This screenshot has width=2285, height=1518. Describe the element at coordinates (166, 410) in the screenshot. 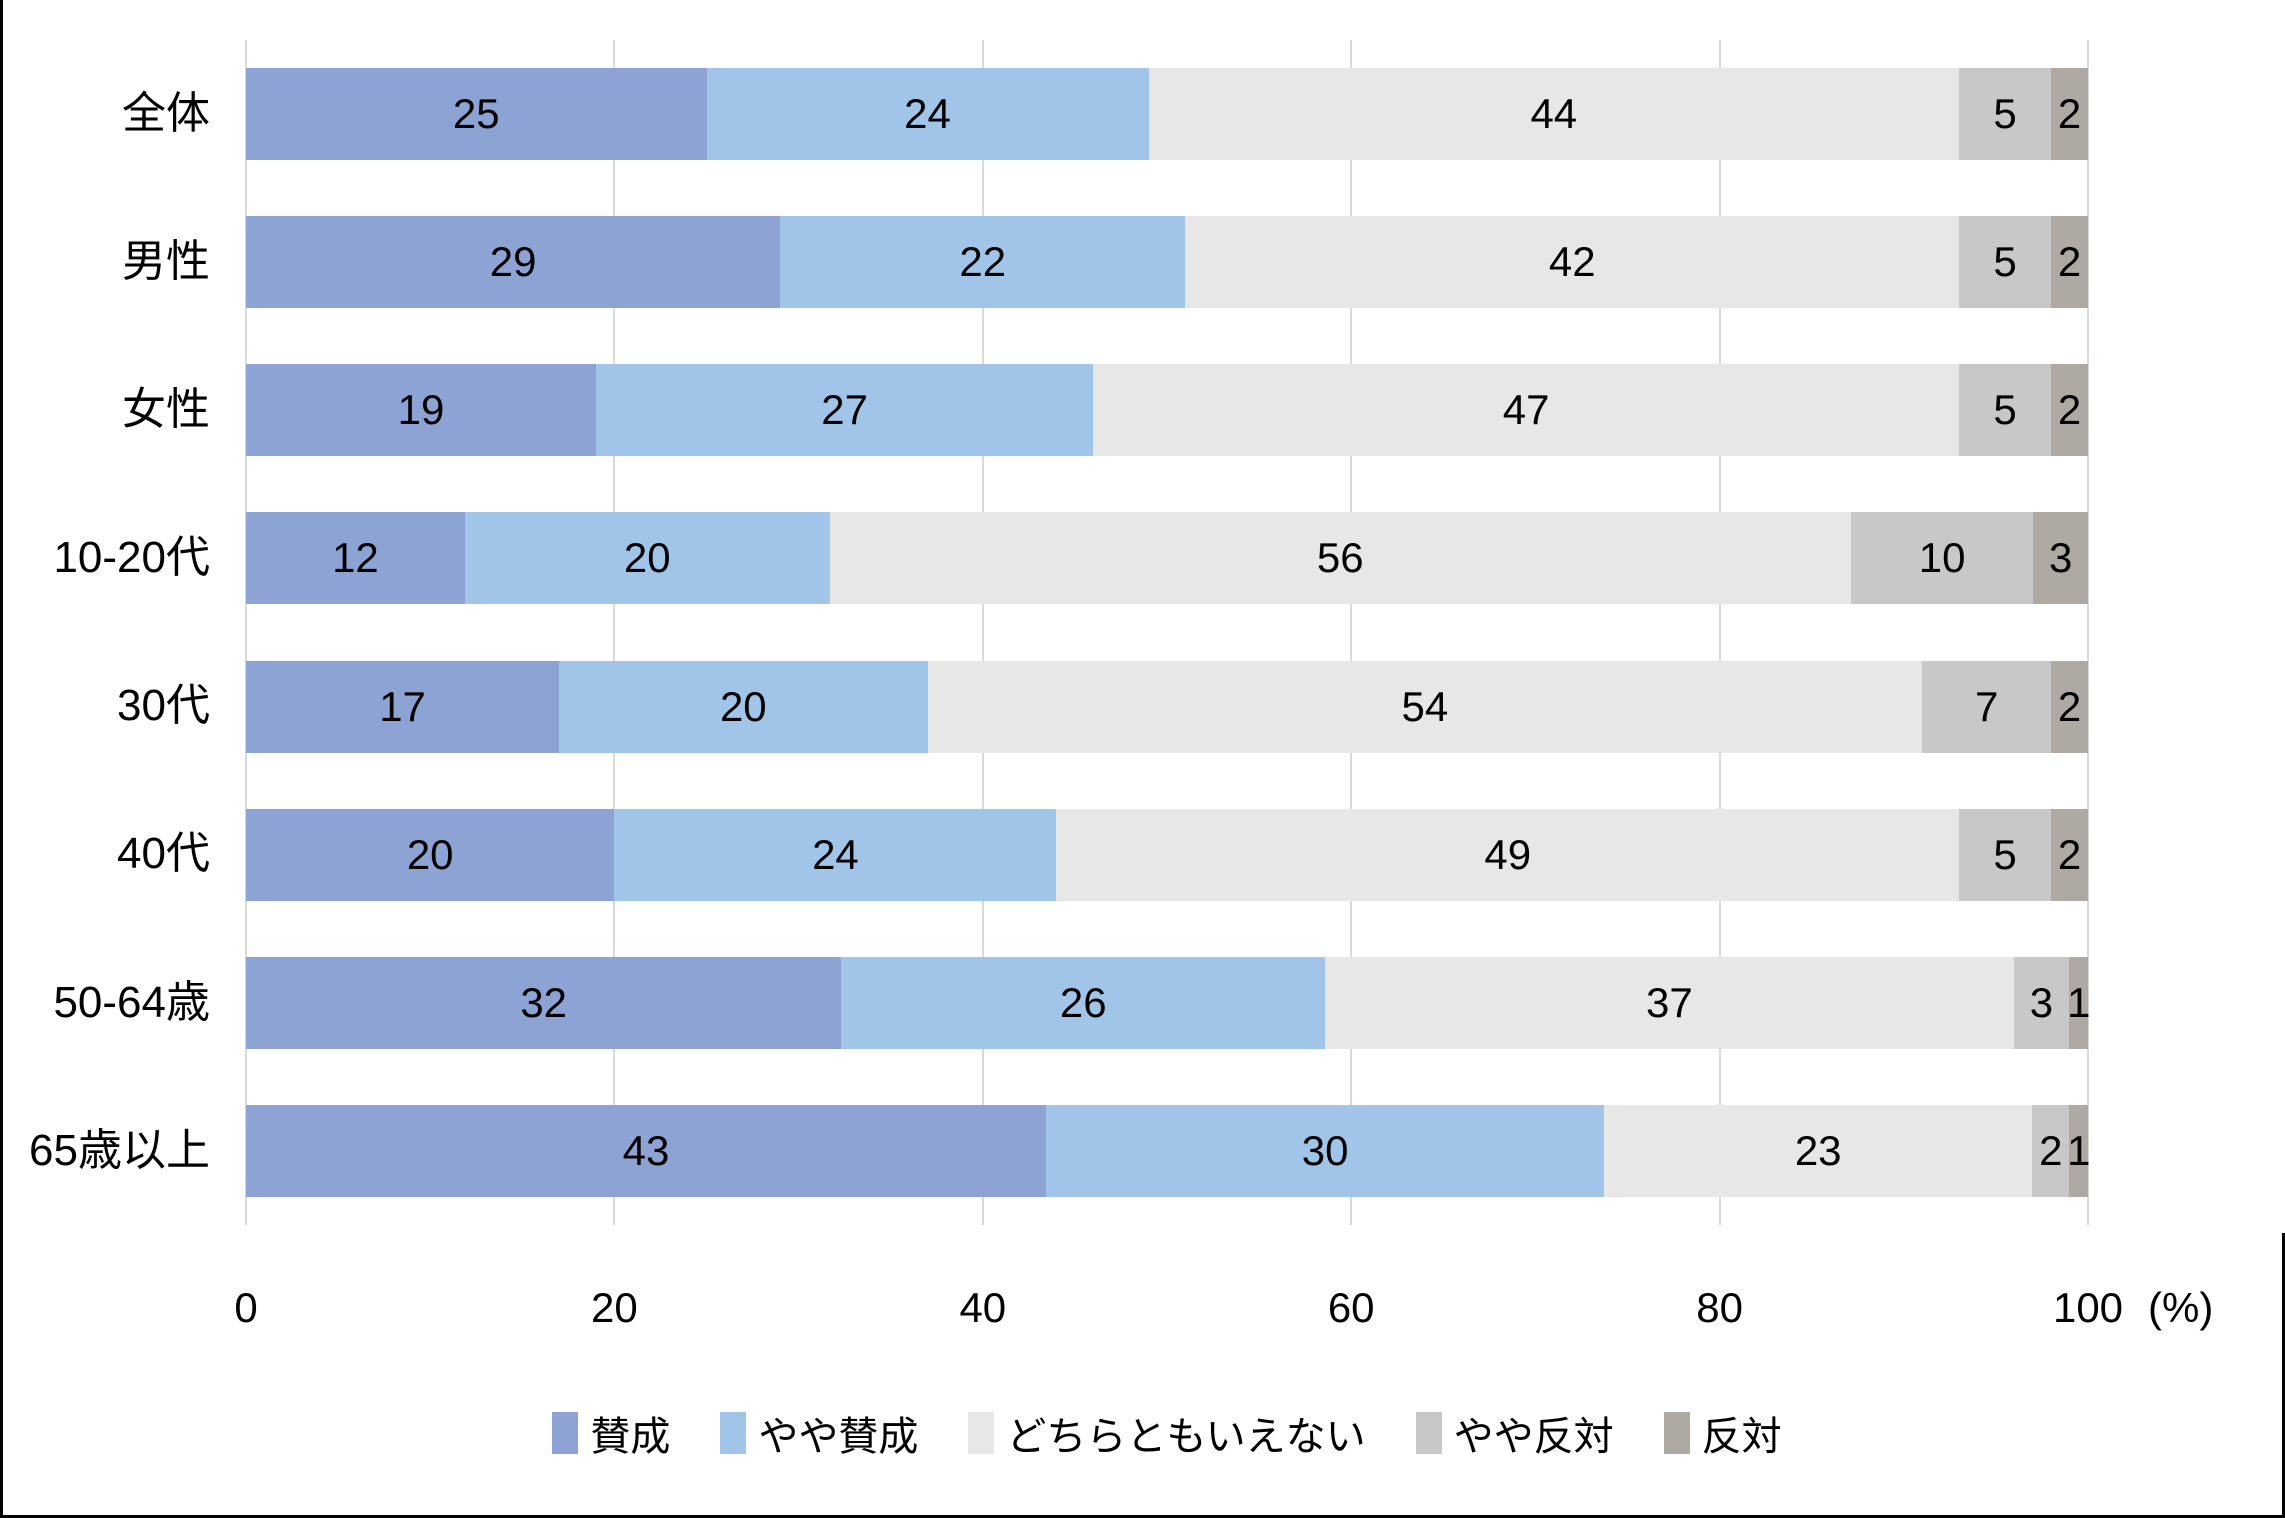

I see `category-label: 女性` at that location.